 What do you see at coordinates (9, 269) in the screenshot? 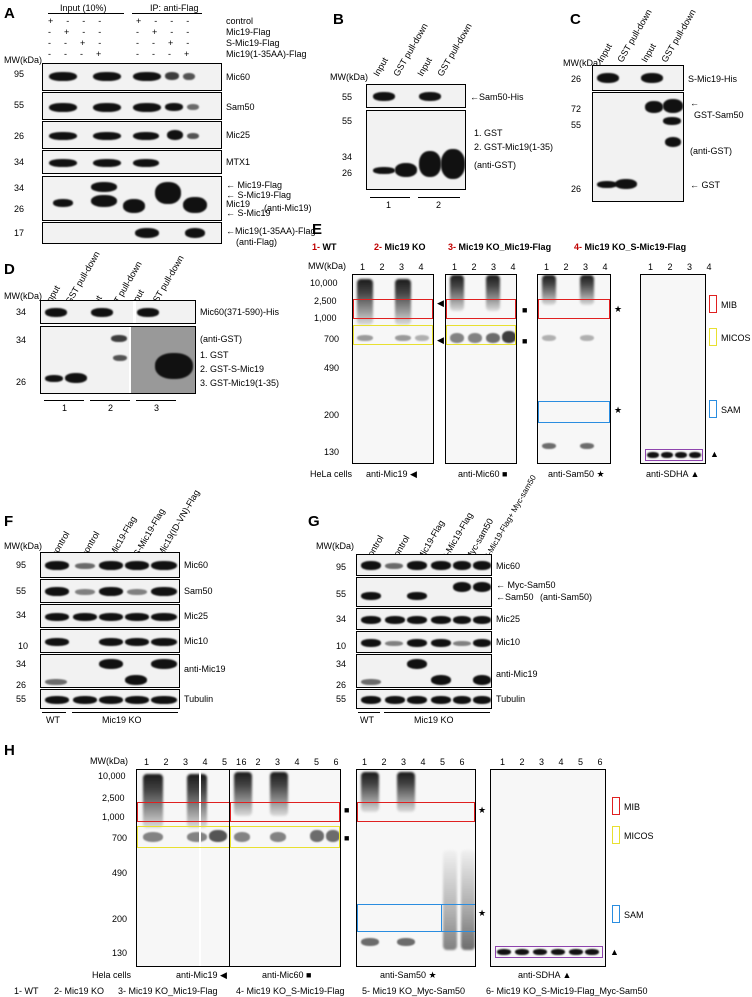
I see `panel-label: D` at bounding box center [9, 269].